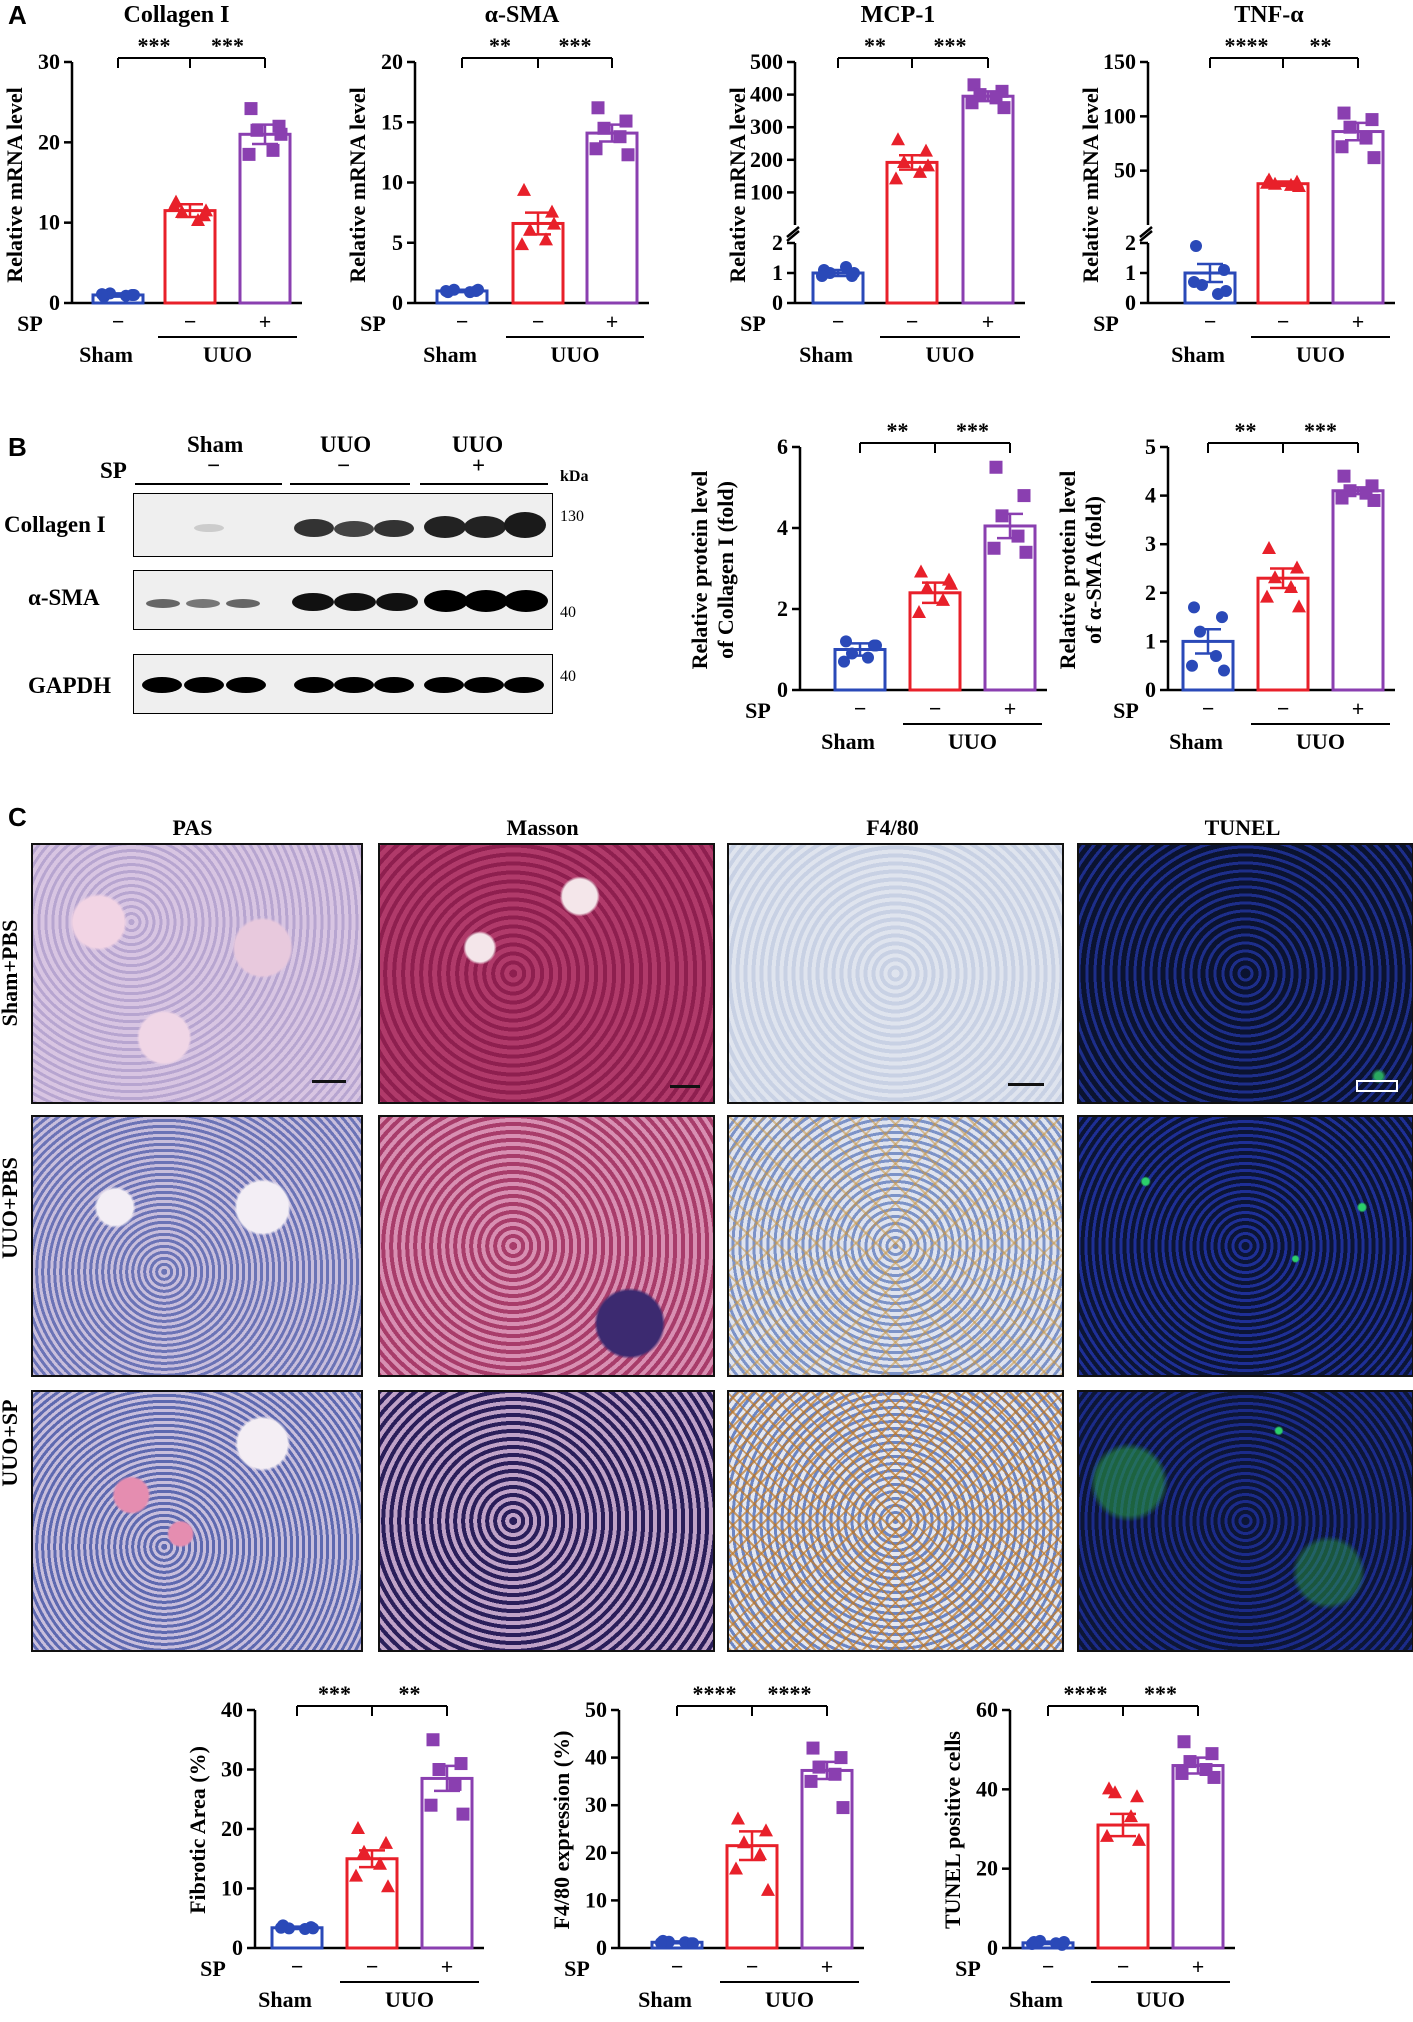  I want to click on chart-b1-ytick-label: 6, so click(782, 446).